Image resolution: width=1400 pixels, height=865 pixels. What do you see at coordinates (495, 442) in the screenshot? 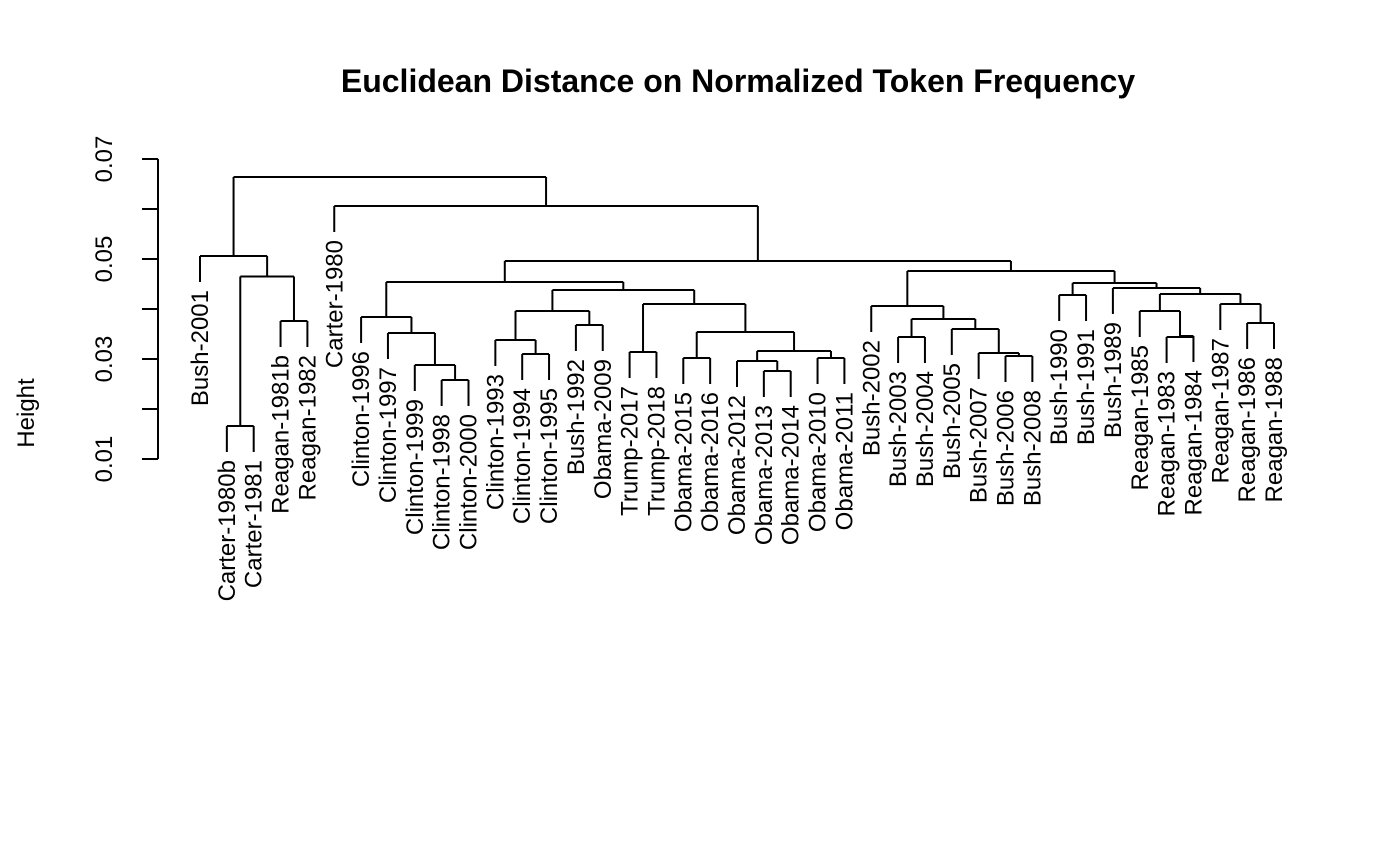
I see `leaf-label: Clinton-1993` at bounding box center [495, 442].